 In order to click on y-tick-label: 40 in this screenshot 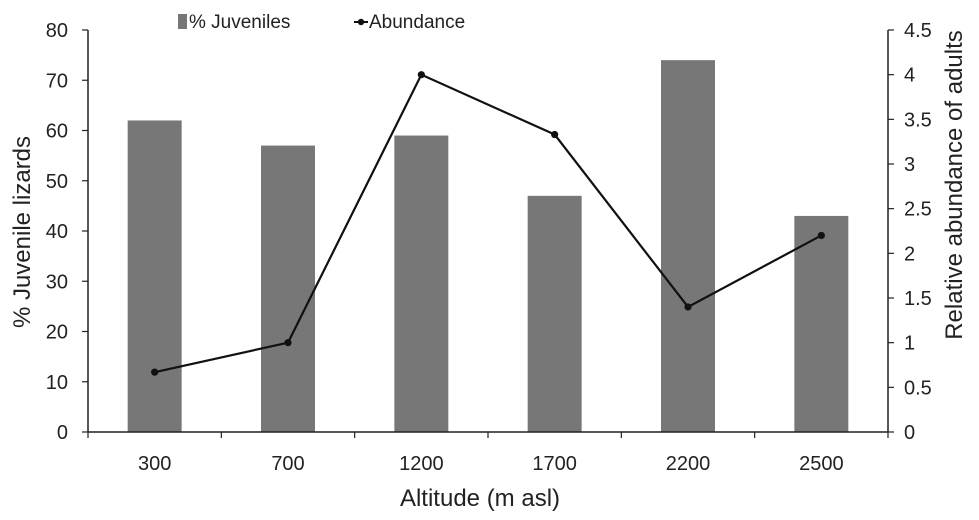, I will do `click(57, 232)`.